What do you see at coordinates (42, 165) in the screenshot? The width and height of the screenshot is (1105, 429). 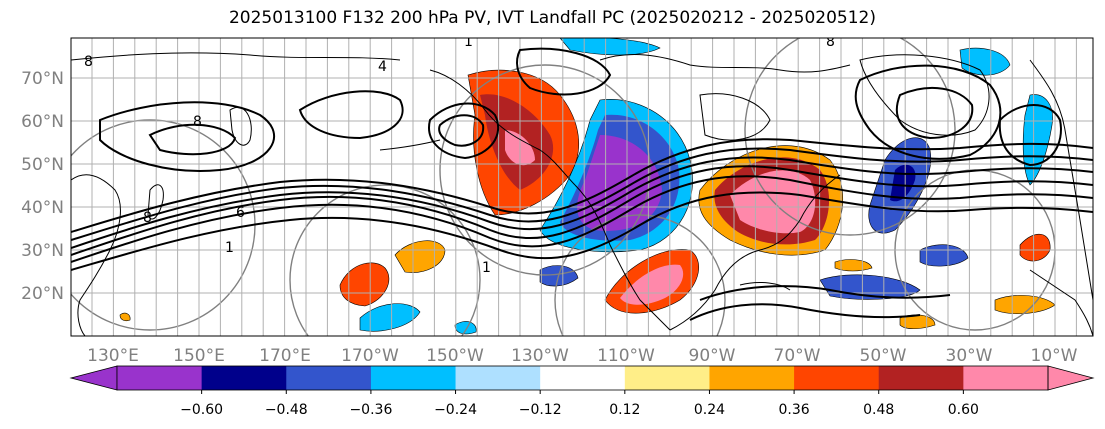 I see `latitude-label: 50°N` at bounding box center [42, 165].